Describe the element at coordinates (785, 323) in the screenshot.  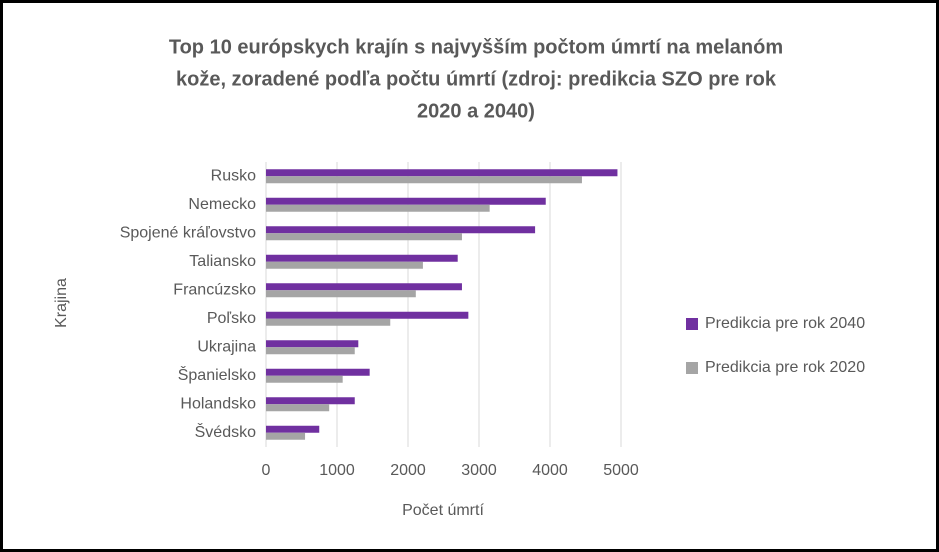
I see `legend-label: Predikcia pre rok 2040` at that location.